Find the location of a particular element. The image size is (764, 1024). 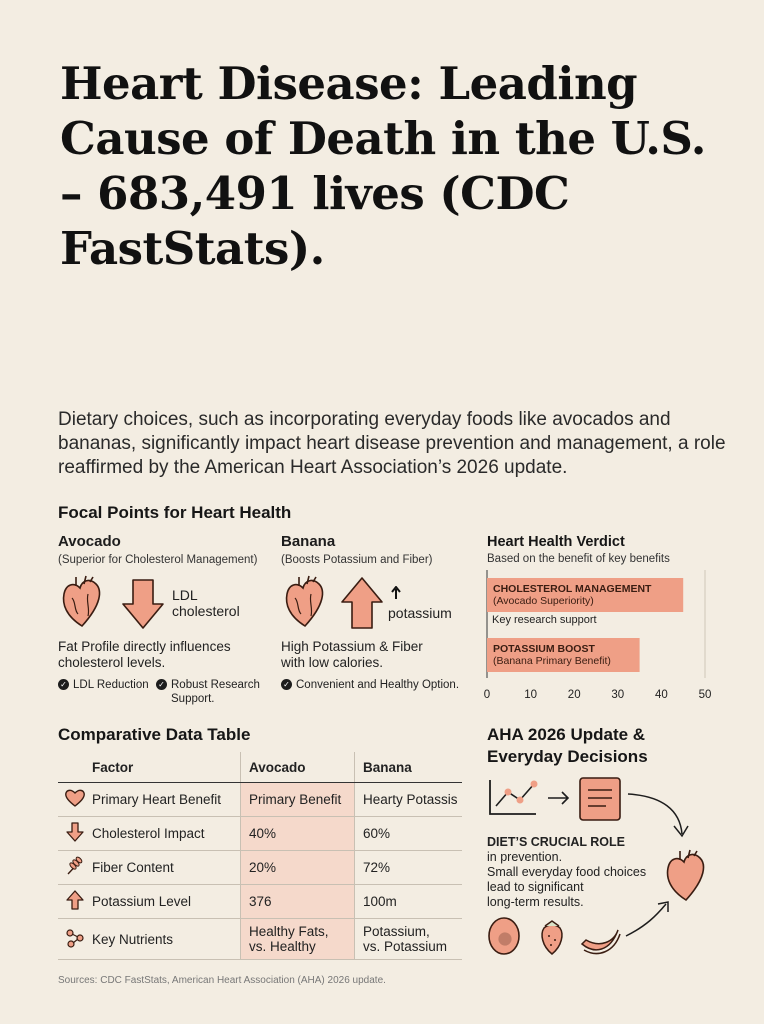

bar-potassium is located at coordinates (563, 655).